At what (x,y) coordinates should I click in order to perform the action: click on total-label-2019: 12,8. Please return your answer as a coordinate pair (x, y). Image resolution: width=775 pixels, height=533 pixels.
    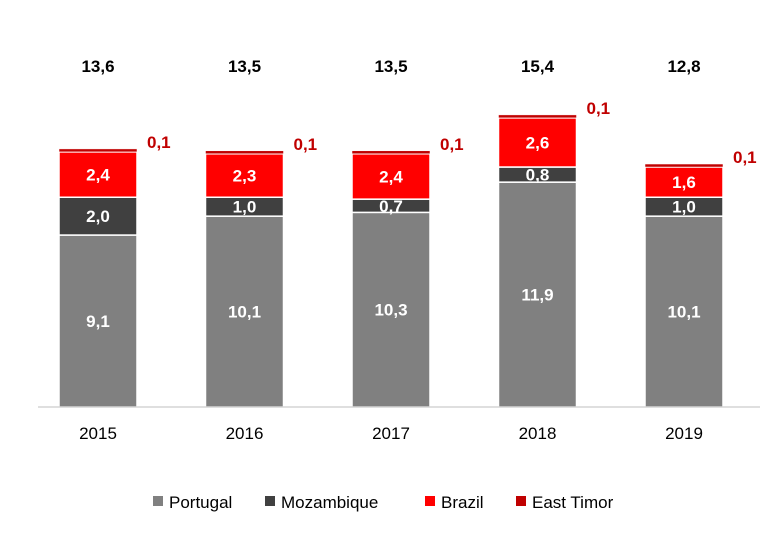
    Looking at the image, I should click on (683, 66).